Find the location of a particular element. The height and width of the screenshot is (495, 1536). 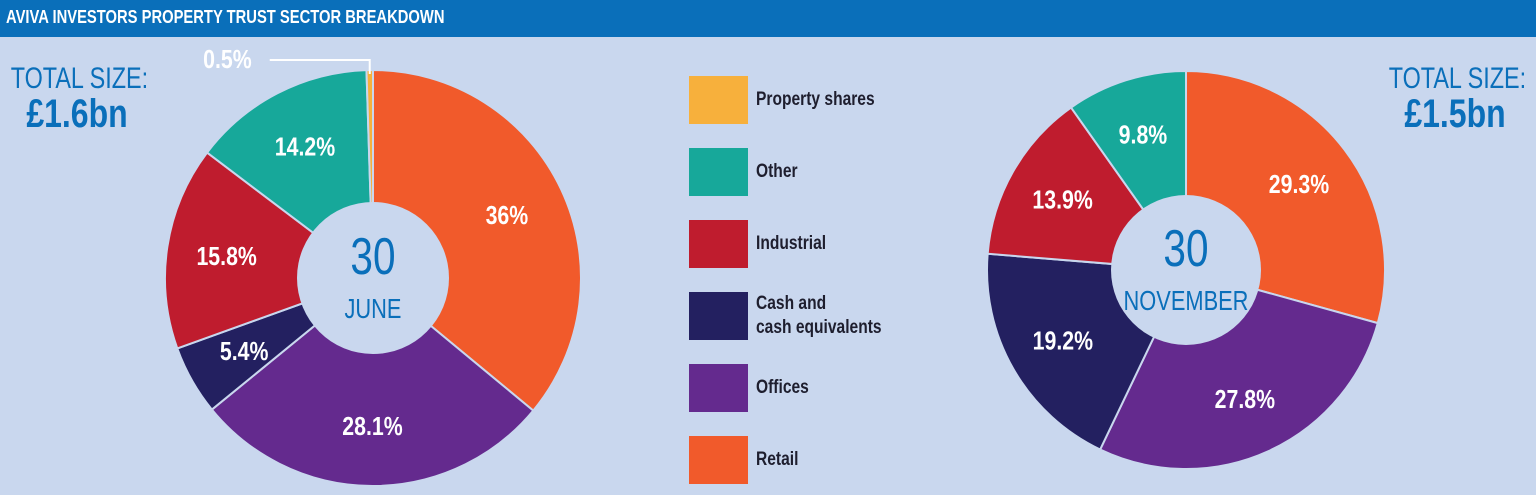

legend-label: Cash and cash equivalents is located at coordinates (819, 315).